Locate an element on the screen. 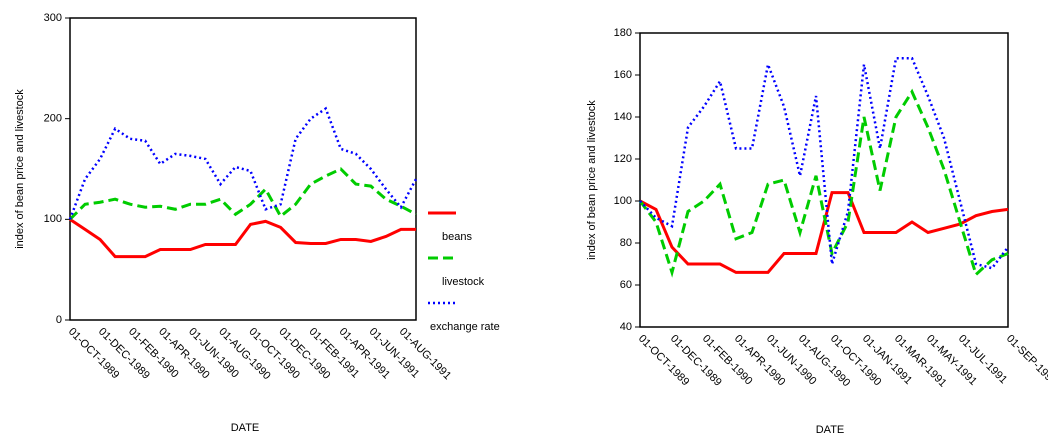 The height and width of the screenshot is (438, 1048). x-tick-label: 01-AUG-1991 is located at coordinates (425, 354).